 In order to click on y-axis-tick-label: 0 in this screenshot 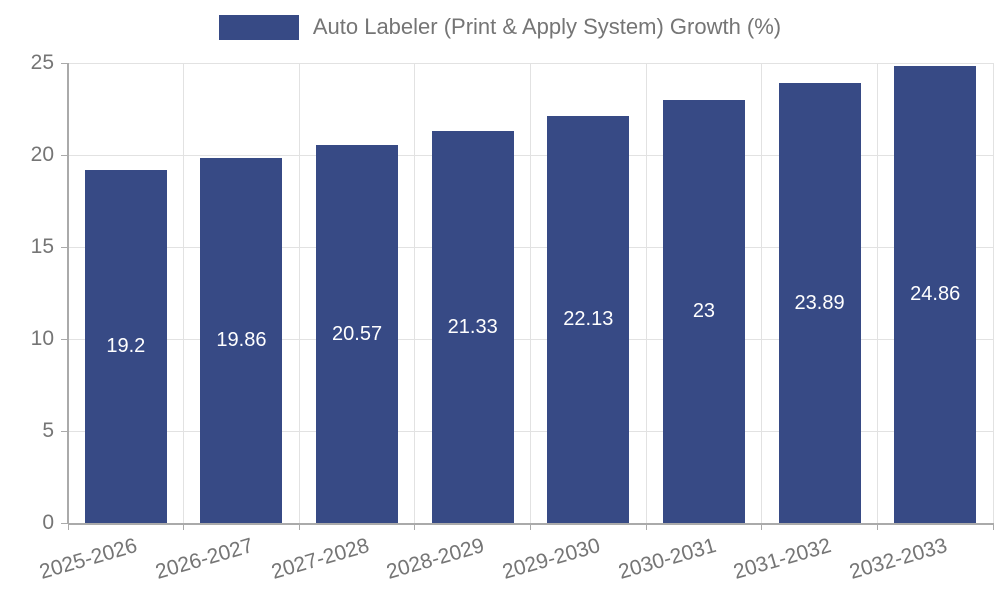, I will do `click(48, 522)`.